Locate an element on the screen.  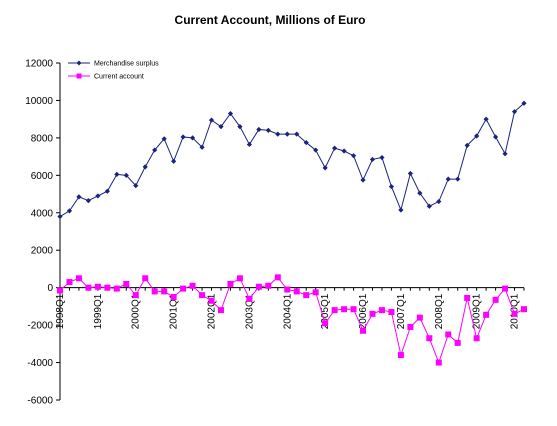
x-tick-label: 2001Q1 is located at coordinates (174, 311).